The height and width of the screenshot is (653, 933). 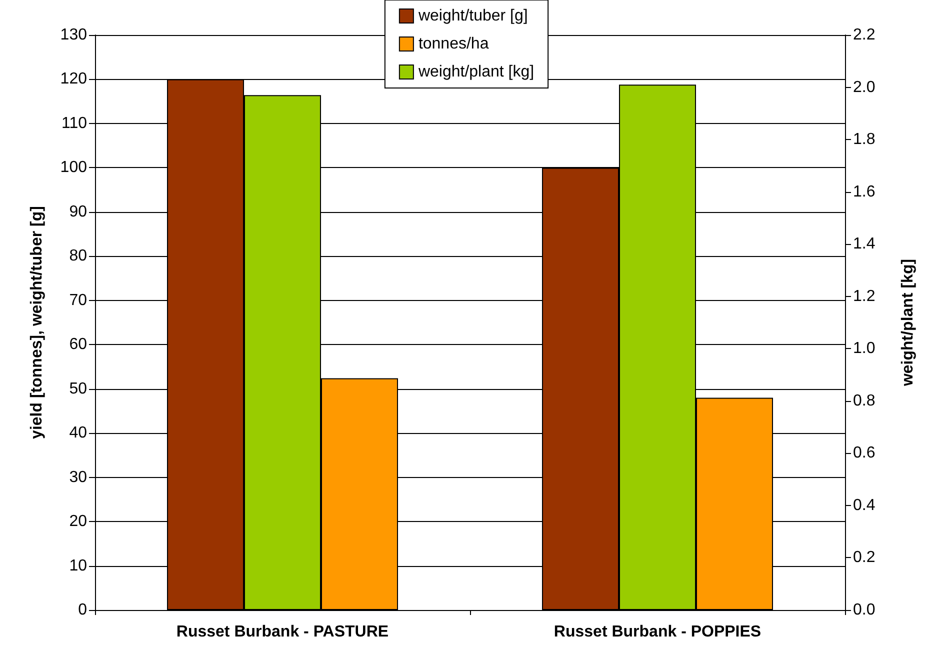 I want to click on y-tick-label: 80, so click(x=78, y=256).